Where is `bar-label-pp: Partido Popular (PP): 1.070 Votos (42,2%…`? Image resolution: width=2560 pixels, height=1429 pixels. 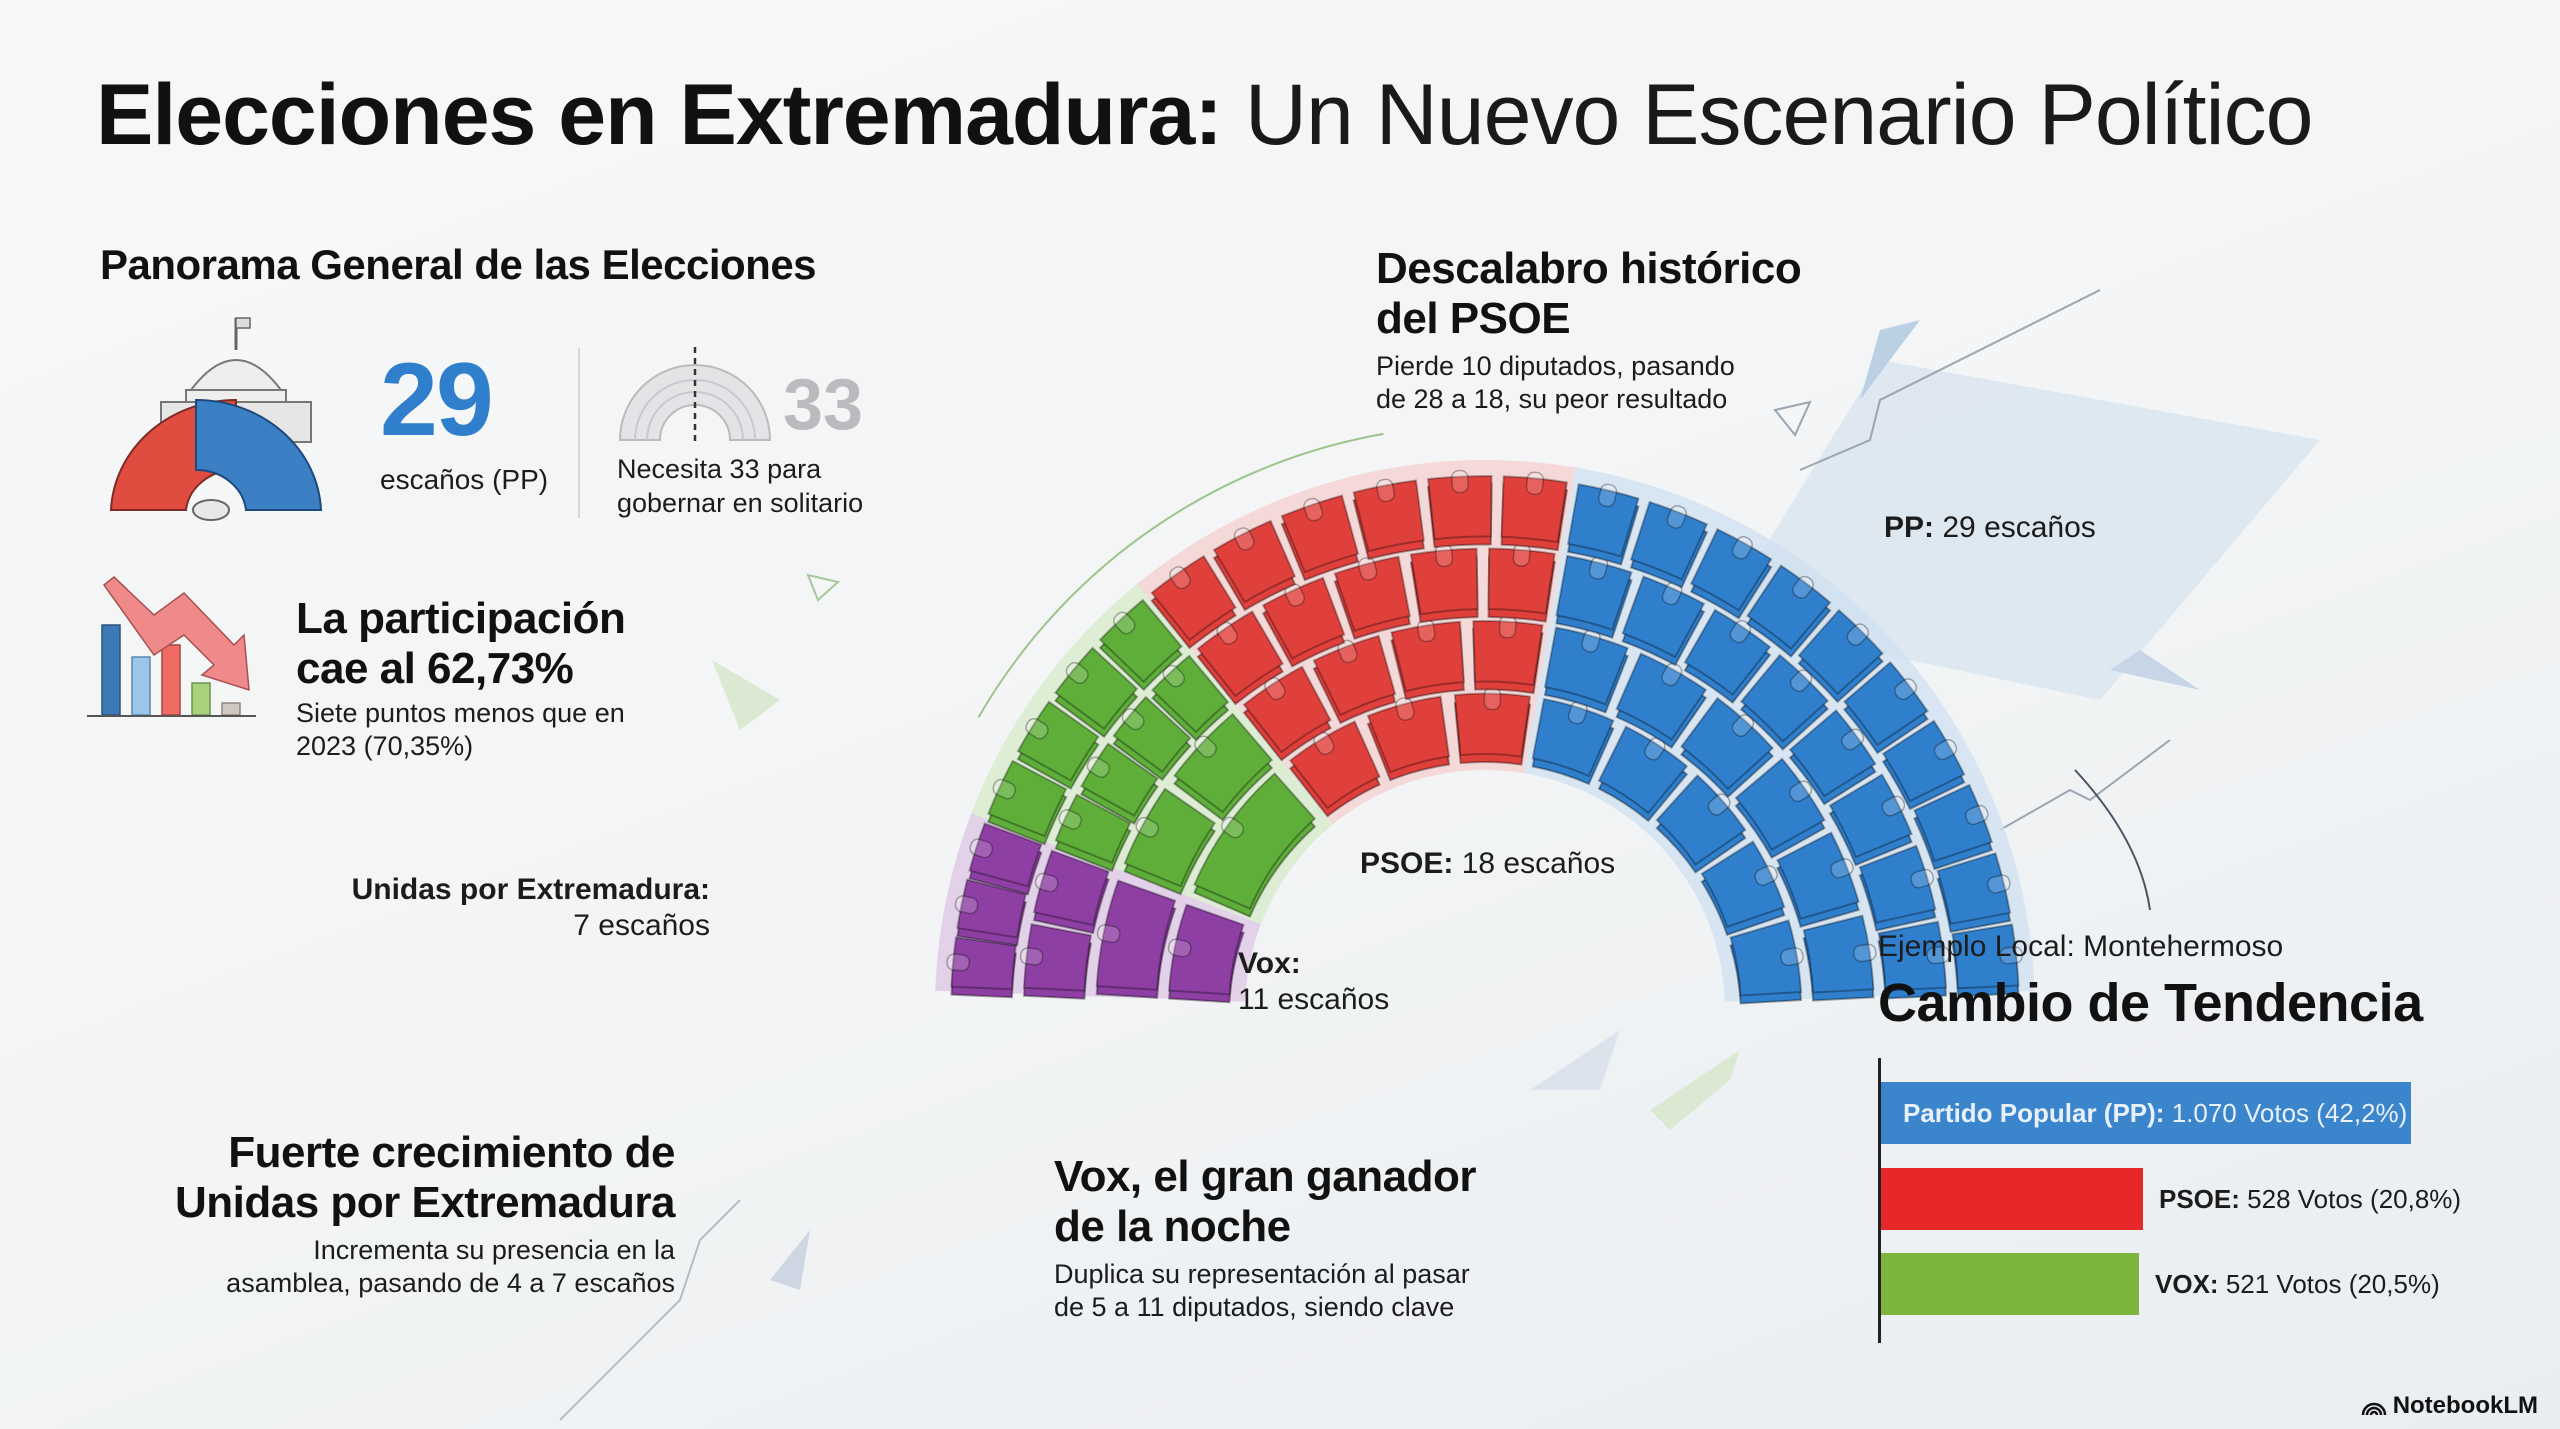 bar-label-pp: Partido Popular (PP): 1.070 Votos (42,2%… is located at coordinates (2155, 1113).